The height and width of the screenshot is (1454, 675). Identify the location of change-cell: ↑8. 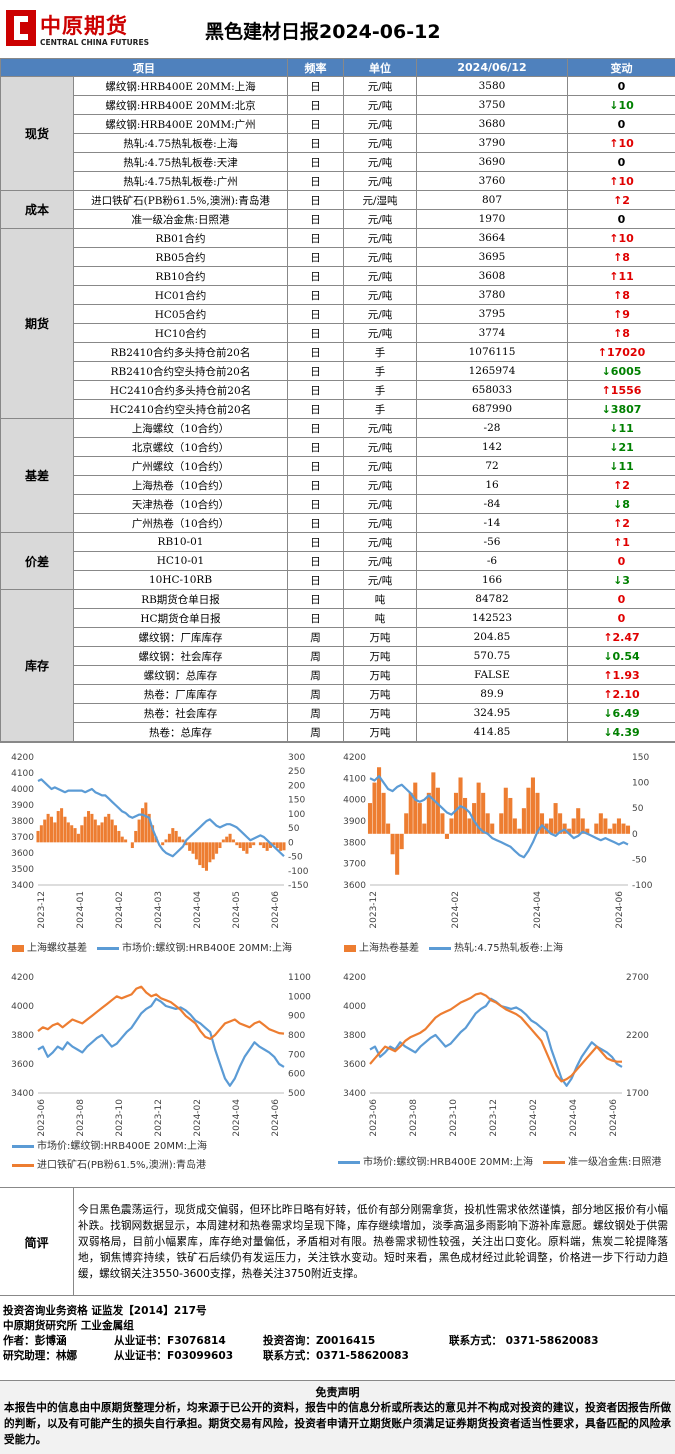
(621, 333).